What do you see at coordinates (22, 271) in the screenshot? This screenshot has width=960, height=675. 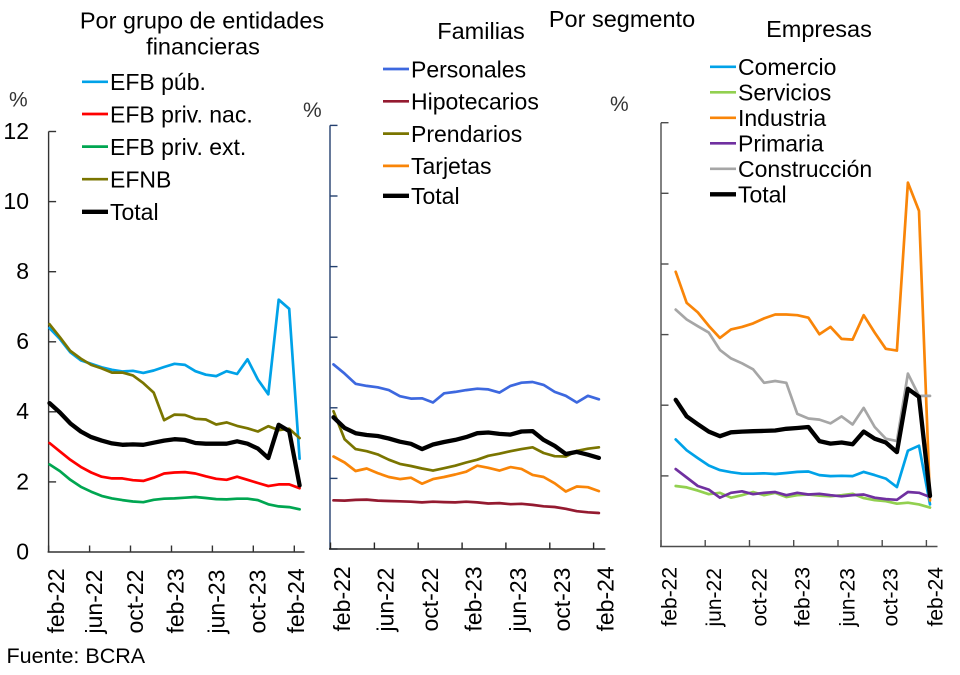 I see `svg-text: 8` at bounding box center [22, 271].